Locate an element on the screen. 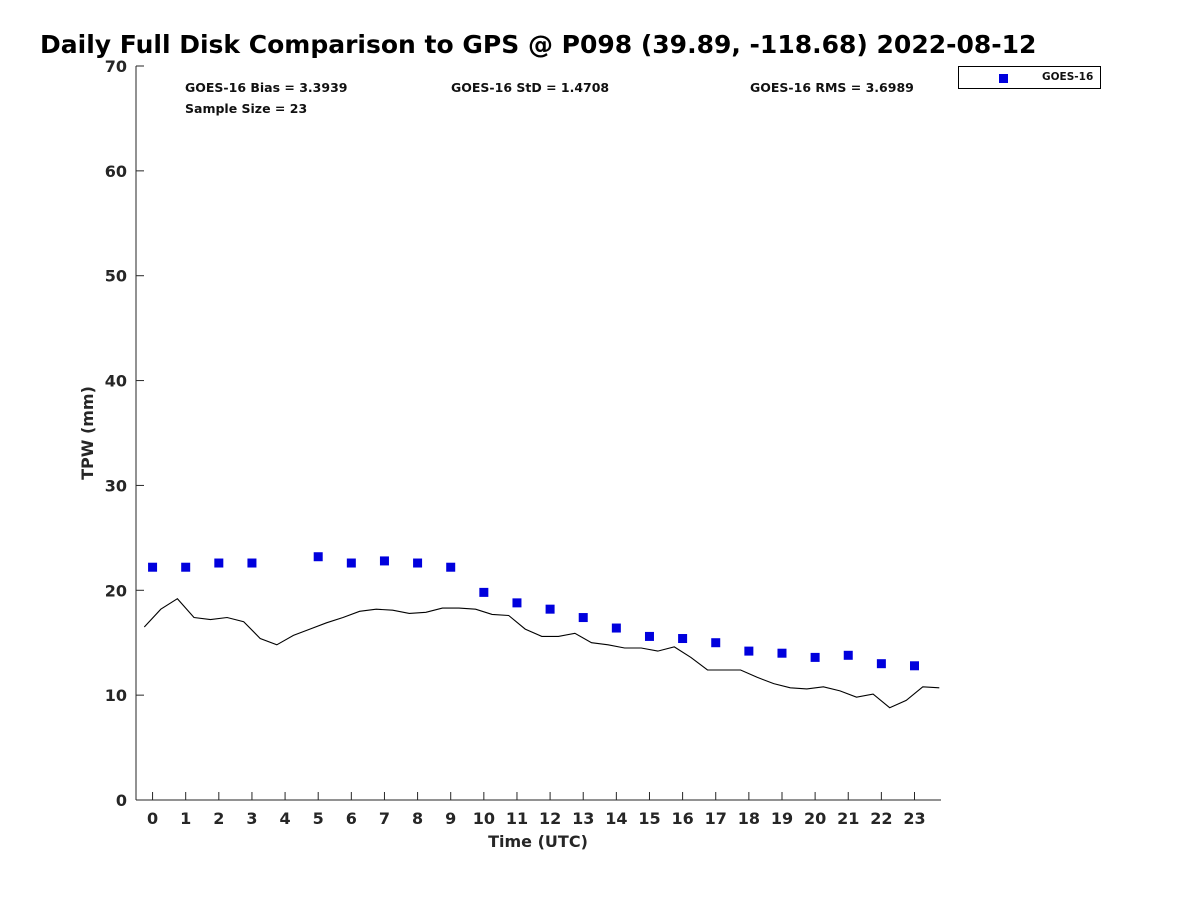 This screenshot has height=900, width=1200. x-tick-label: 22 is located at coordinates (881, 818).